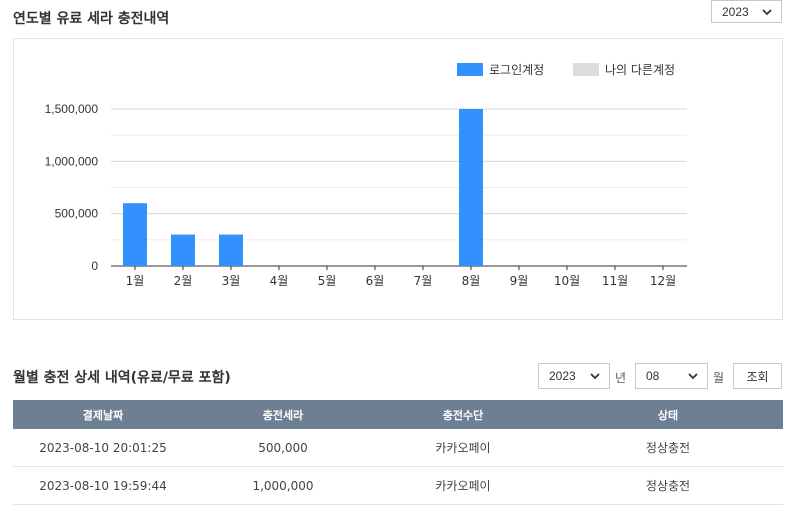  Describe the element at coordinates (398, 486) in the screenshot. I see `table-row: 2023-08-10 19:59:44 1,000,000 카카오페이 정상충전` at that location.